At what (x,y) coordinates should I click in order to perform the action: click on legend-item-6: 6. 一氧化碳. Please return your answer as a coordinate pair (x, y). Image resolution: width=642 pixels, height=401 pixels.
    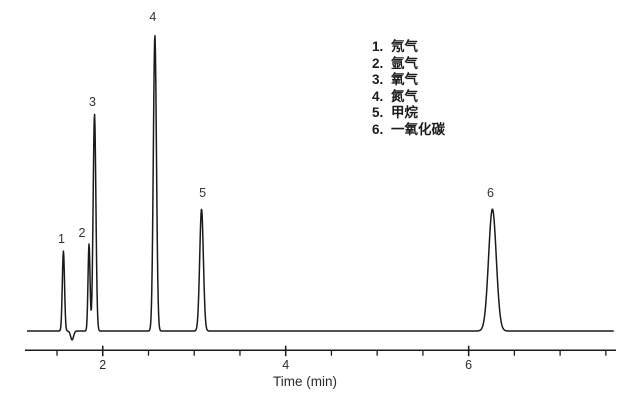
    Looking at the image, I should click on (408, 130).